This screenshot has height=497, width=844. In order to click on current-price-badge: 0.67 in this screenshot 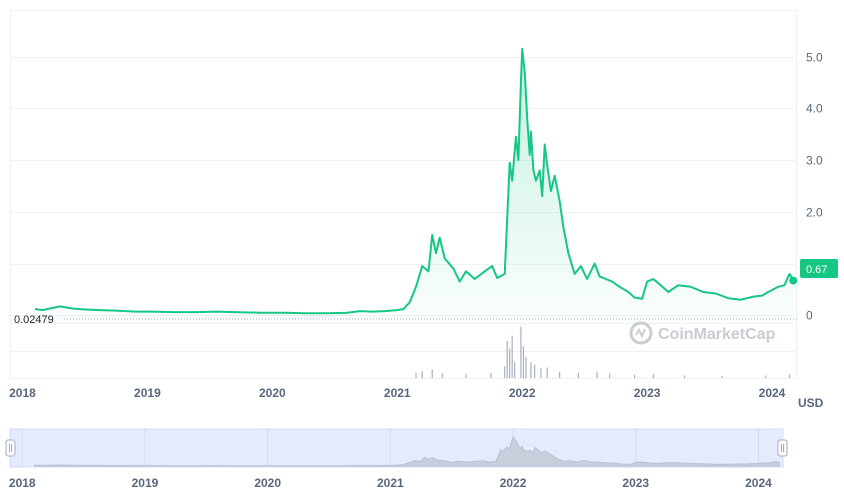, I will do `click(819, 268)`.